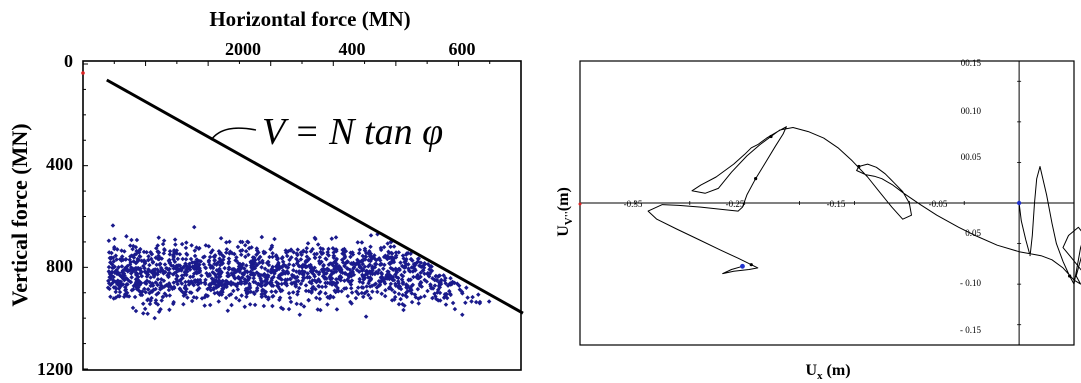 The height and width of the screenshot is (383, 1081). Describe the element at coordinates (836, 204) in the screenshot. I see `right-x-tick-label-3: -0.15` at that location.